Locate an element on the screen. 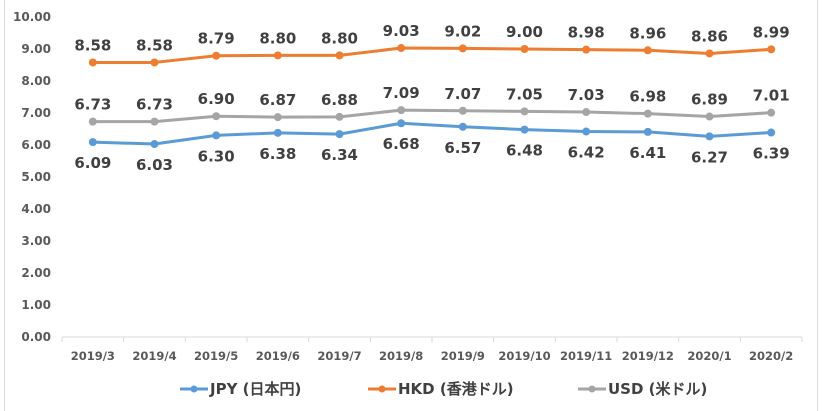 The height and width of the screenshot is (411, 825). data-label: 8.99 is located at coordinates (771, 32).